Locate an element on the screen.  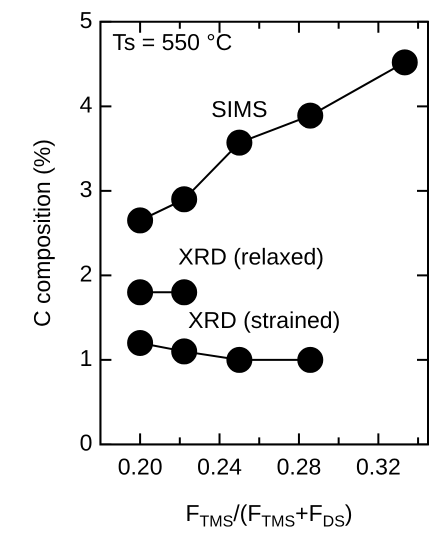
y-tick-label: 4 is located at coordinates (86, 105).